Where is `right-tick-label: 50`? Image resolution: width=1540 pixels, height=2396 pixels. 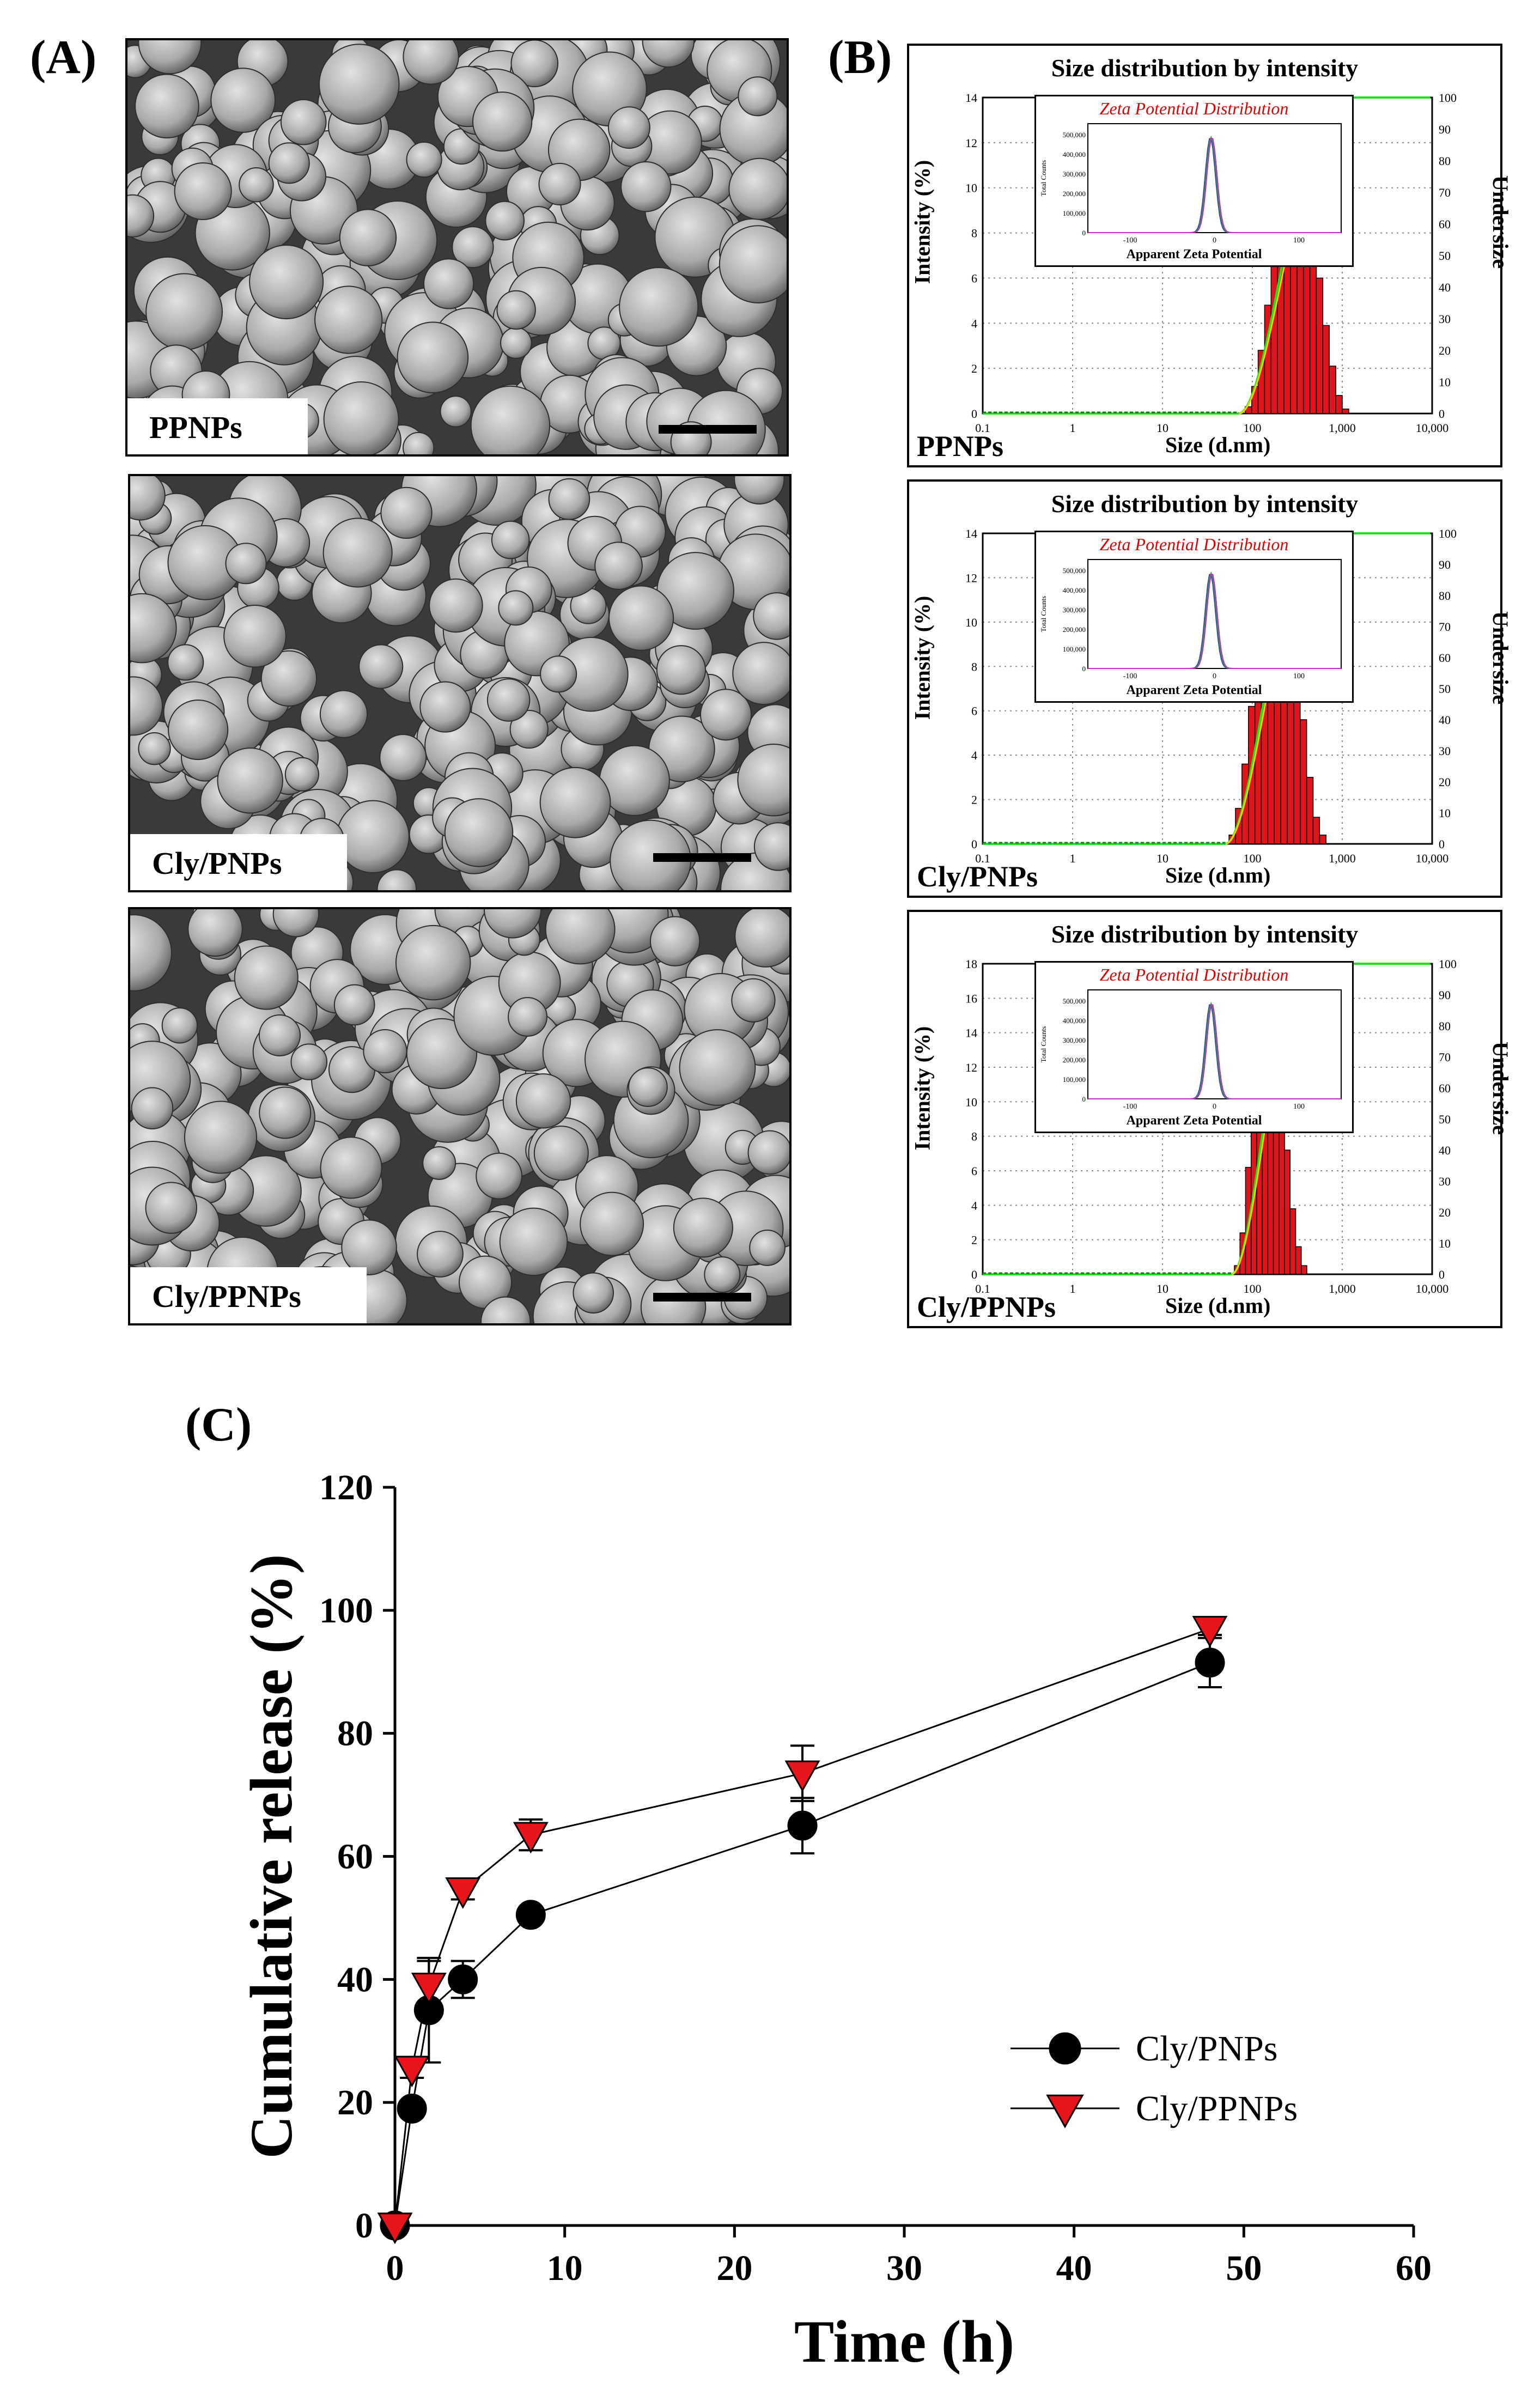
right-tick-label: 50 is located at coordinates (1445, 689).